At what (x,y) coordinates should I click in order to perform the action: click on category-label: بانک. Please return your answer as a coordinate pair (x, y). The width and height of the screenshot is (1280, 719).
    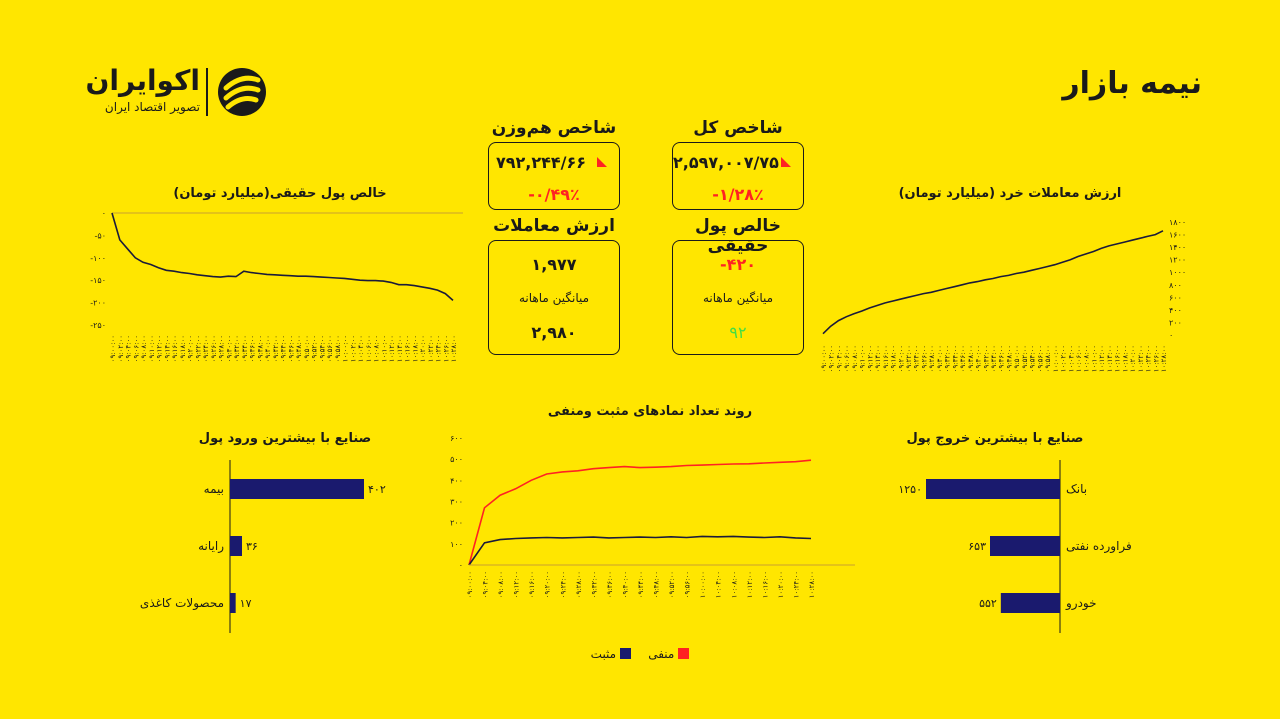
    Looking at the image, I should click on (1076, 489).